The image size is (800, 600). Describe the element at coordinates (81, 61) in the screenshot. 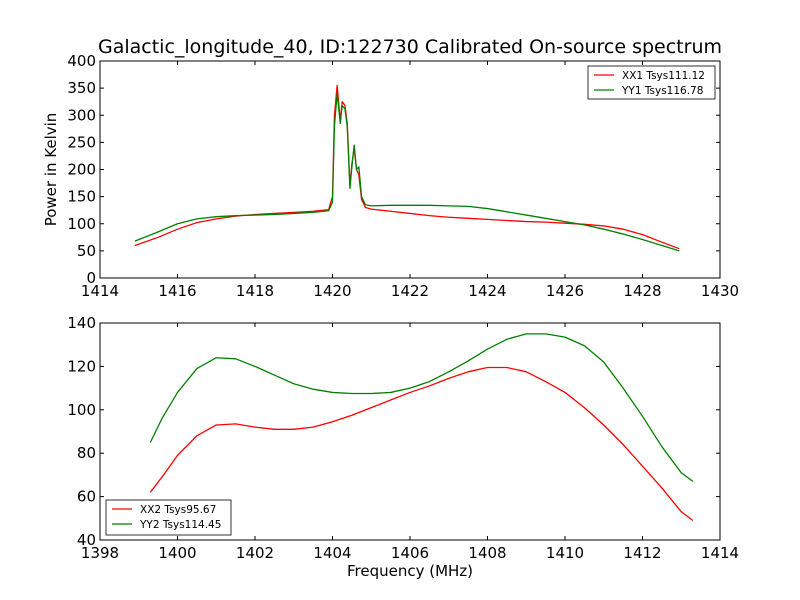

I see `y-tick-label: 400` at that location.